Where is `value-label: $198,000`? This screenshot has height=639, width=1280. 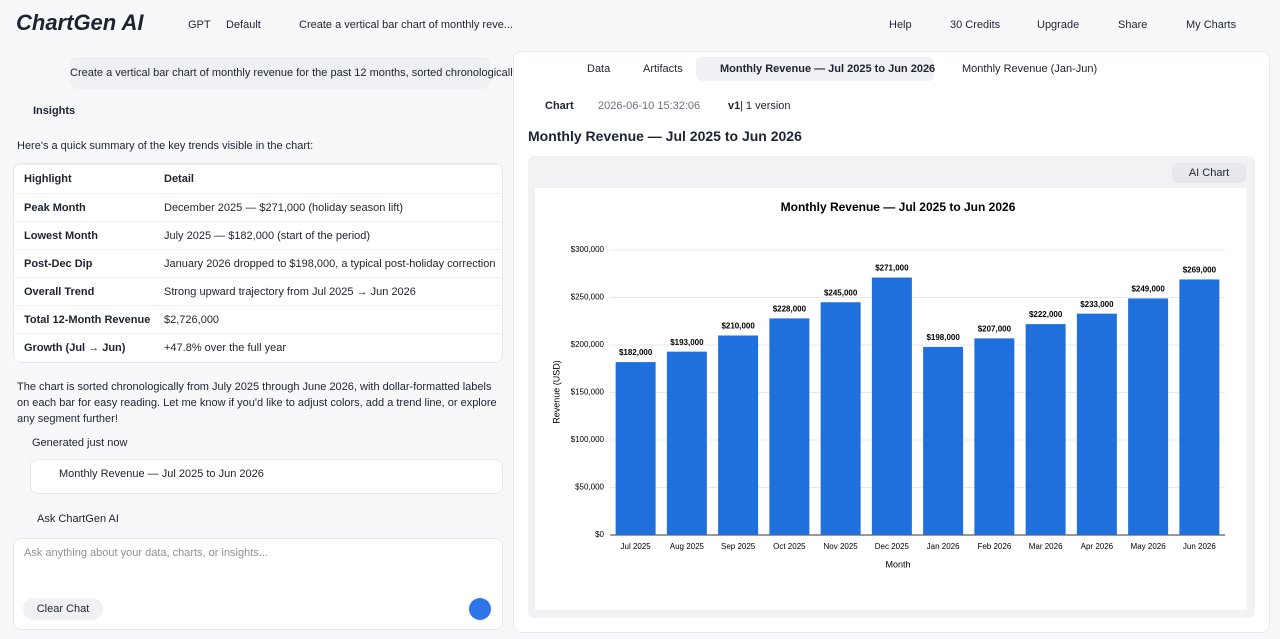
value-label: $198,000 is located at coordinates (943, 337).